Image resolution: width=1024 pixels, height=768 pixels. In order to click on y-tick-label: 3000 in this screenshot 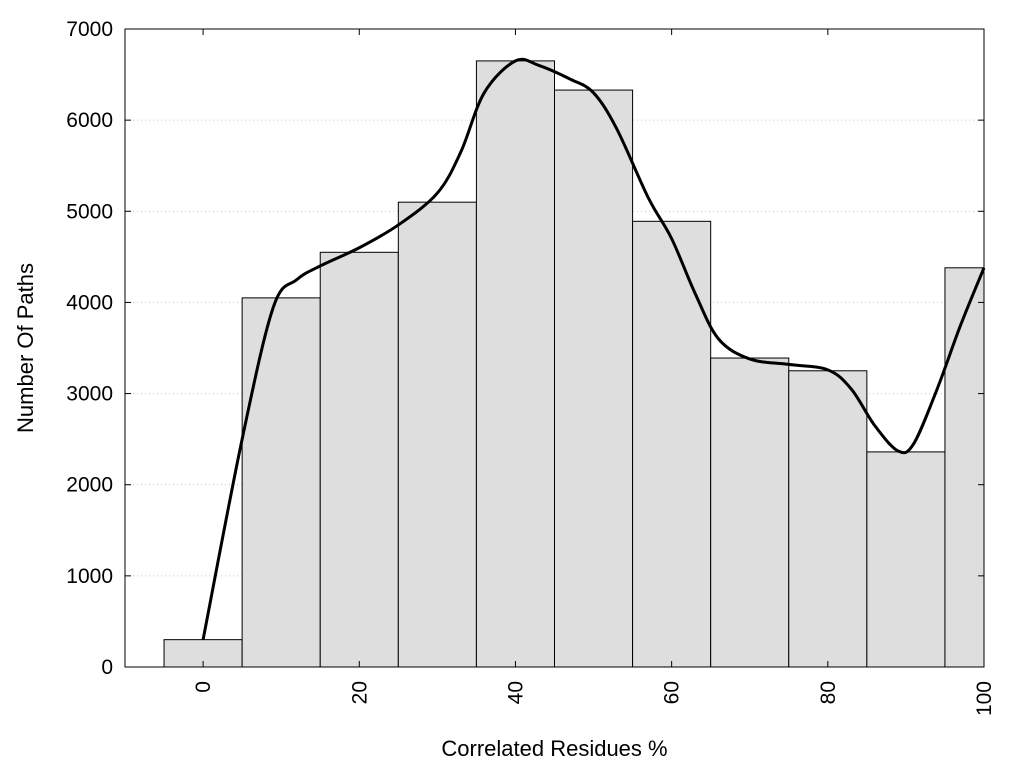, I will do `click(89, 394)`.